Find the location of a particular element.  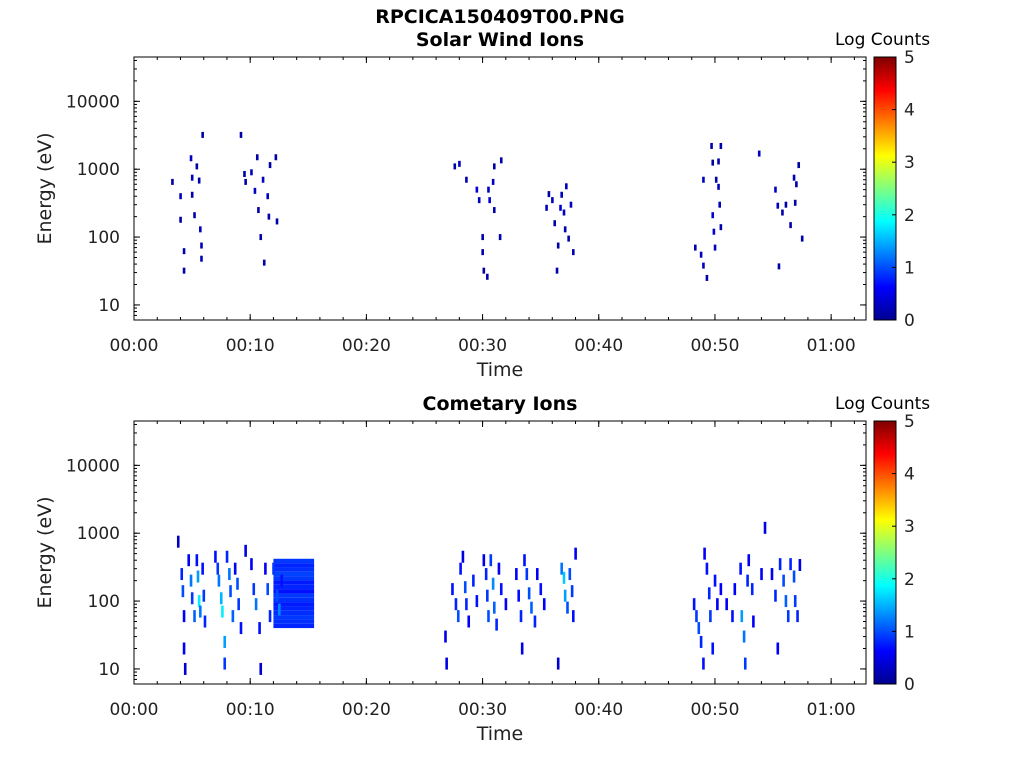

x-tick-label: 00:50 is located at coordinates (714, 710).